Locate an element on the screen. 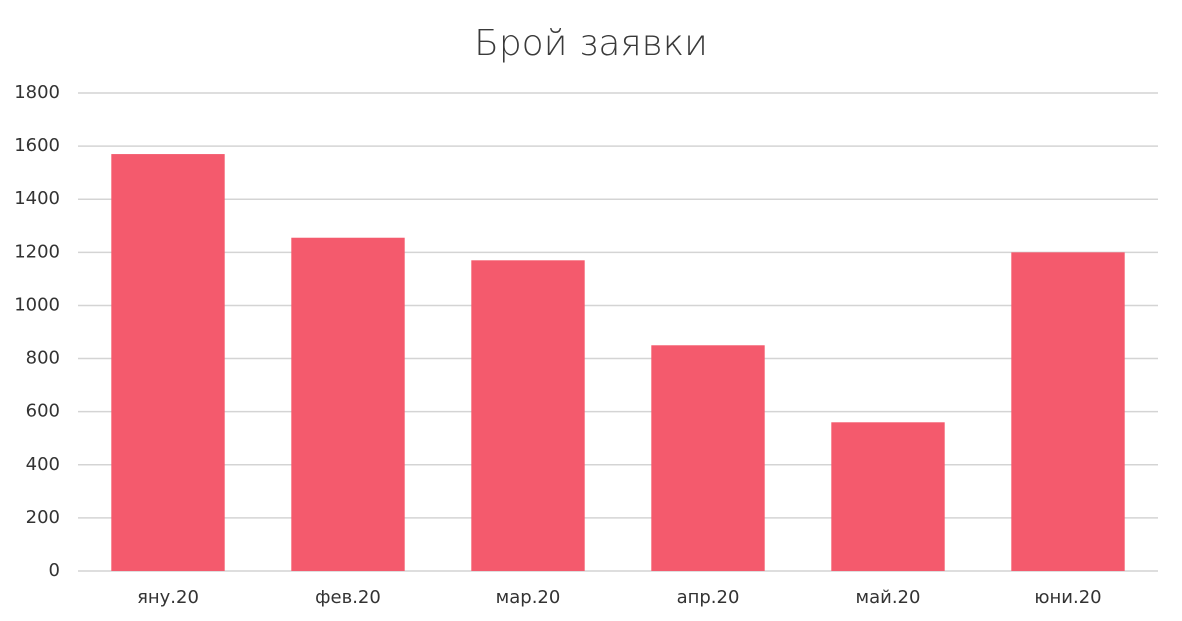  x-tick-label: яну.20 is located at coordinates (168, 597).